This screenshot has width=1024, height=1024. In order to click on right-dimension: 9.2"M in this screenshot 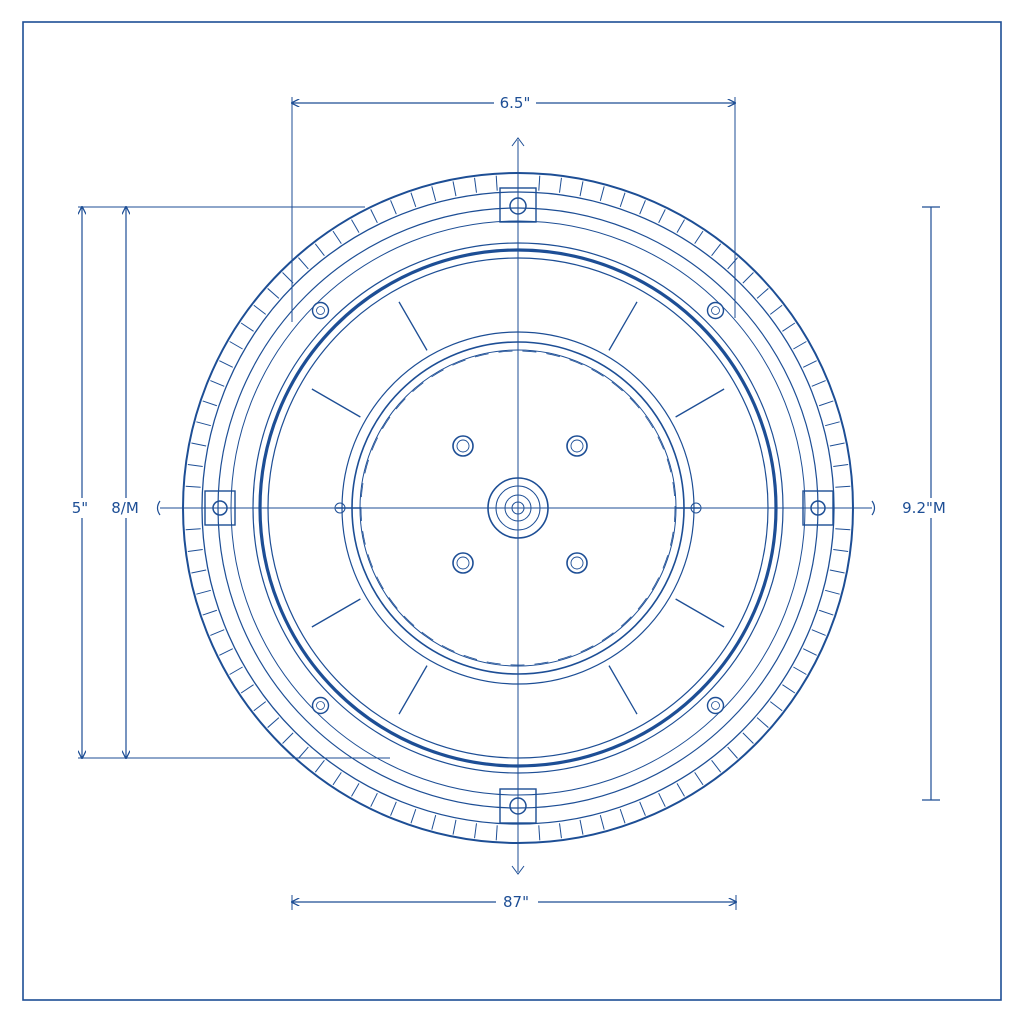, I will do `click(893, 503)`.